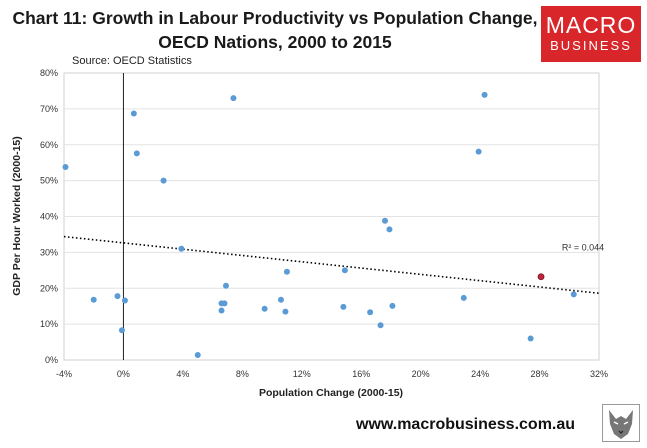 This screenshot has width=647, height=448. Describe the element at coordinates (332, 374) in the screenshot. I see `x-tick-labels: -4% 0% 4% 8% 12% 16% 20% 24% 28% 32%` at that location.